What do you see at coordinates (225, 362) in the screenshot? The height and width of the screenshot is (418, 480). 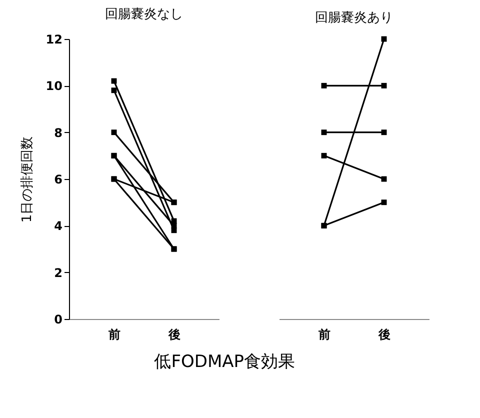 I see `x-axis-title: 低FODMAP食効果` at bounding box center [225, 362].